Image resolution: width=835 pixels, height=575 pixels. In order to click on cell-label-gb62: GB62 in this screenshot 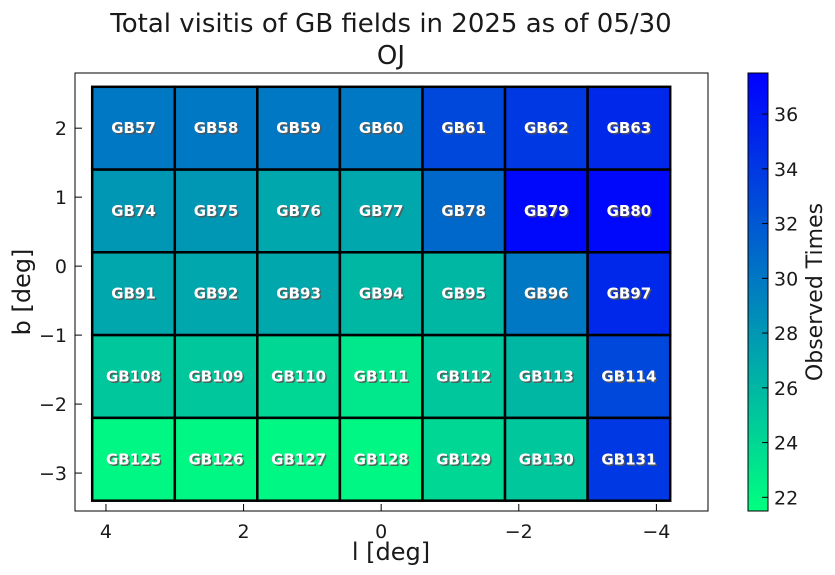, I will do `click(546, 128)`.